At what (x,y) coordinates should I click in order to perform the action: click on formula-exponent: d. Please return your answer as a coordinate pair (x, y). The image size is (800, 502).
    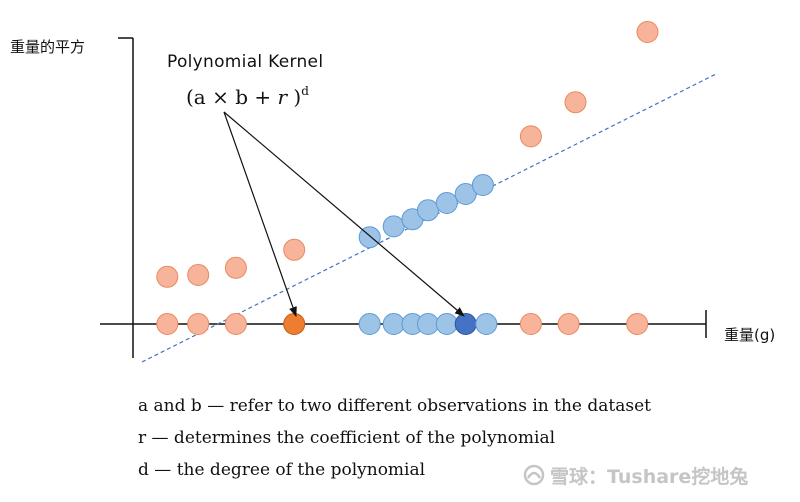
    Looking at the image, I should click on (305, 91).